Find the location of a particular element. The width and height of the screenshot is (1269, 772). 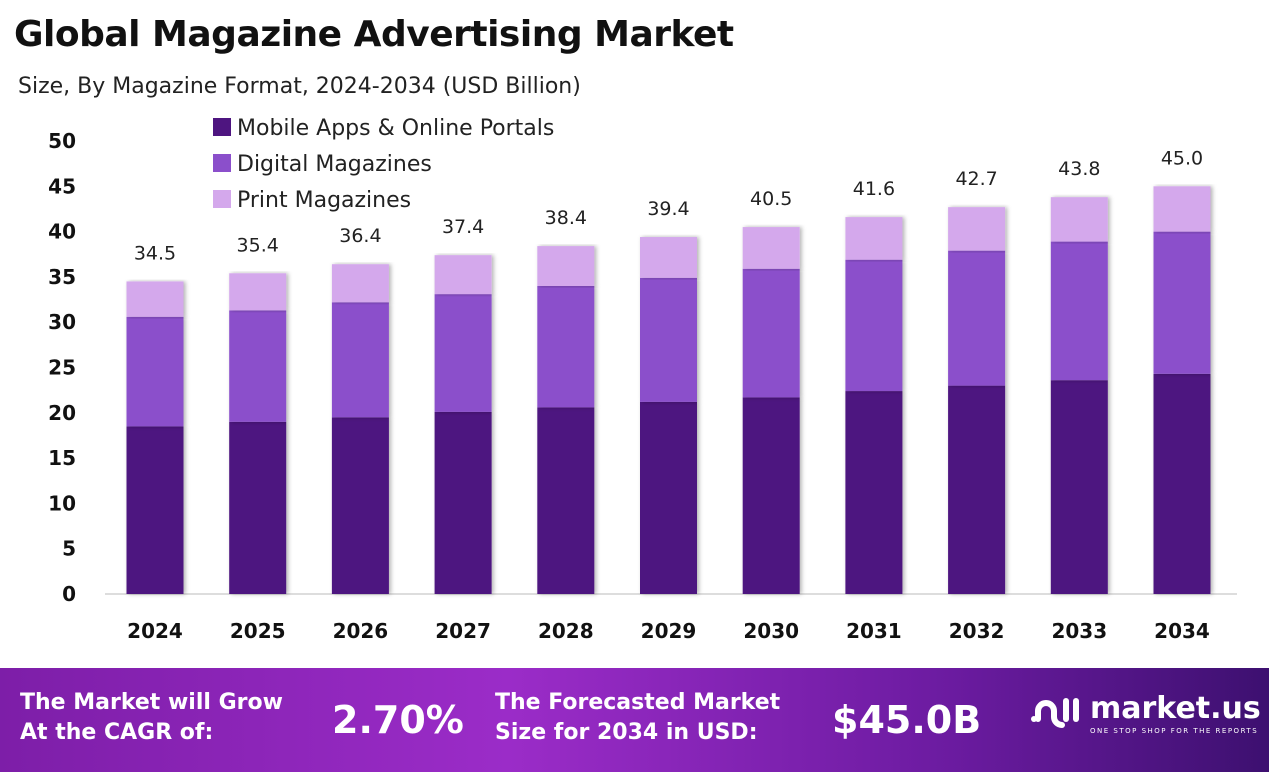

total-label: 40.5 is located at coordinates (771, 199).